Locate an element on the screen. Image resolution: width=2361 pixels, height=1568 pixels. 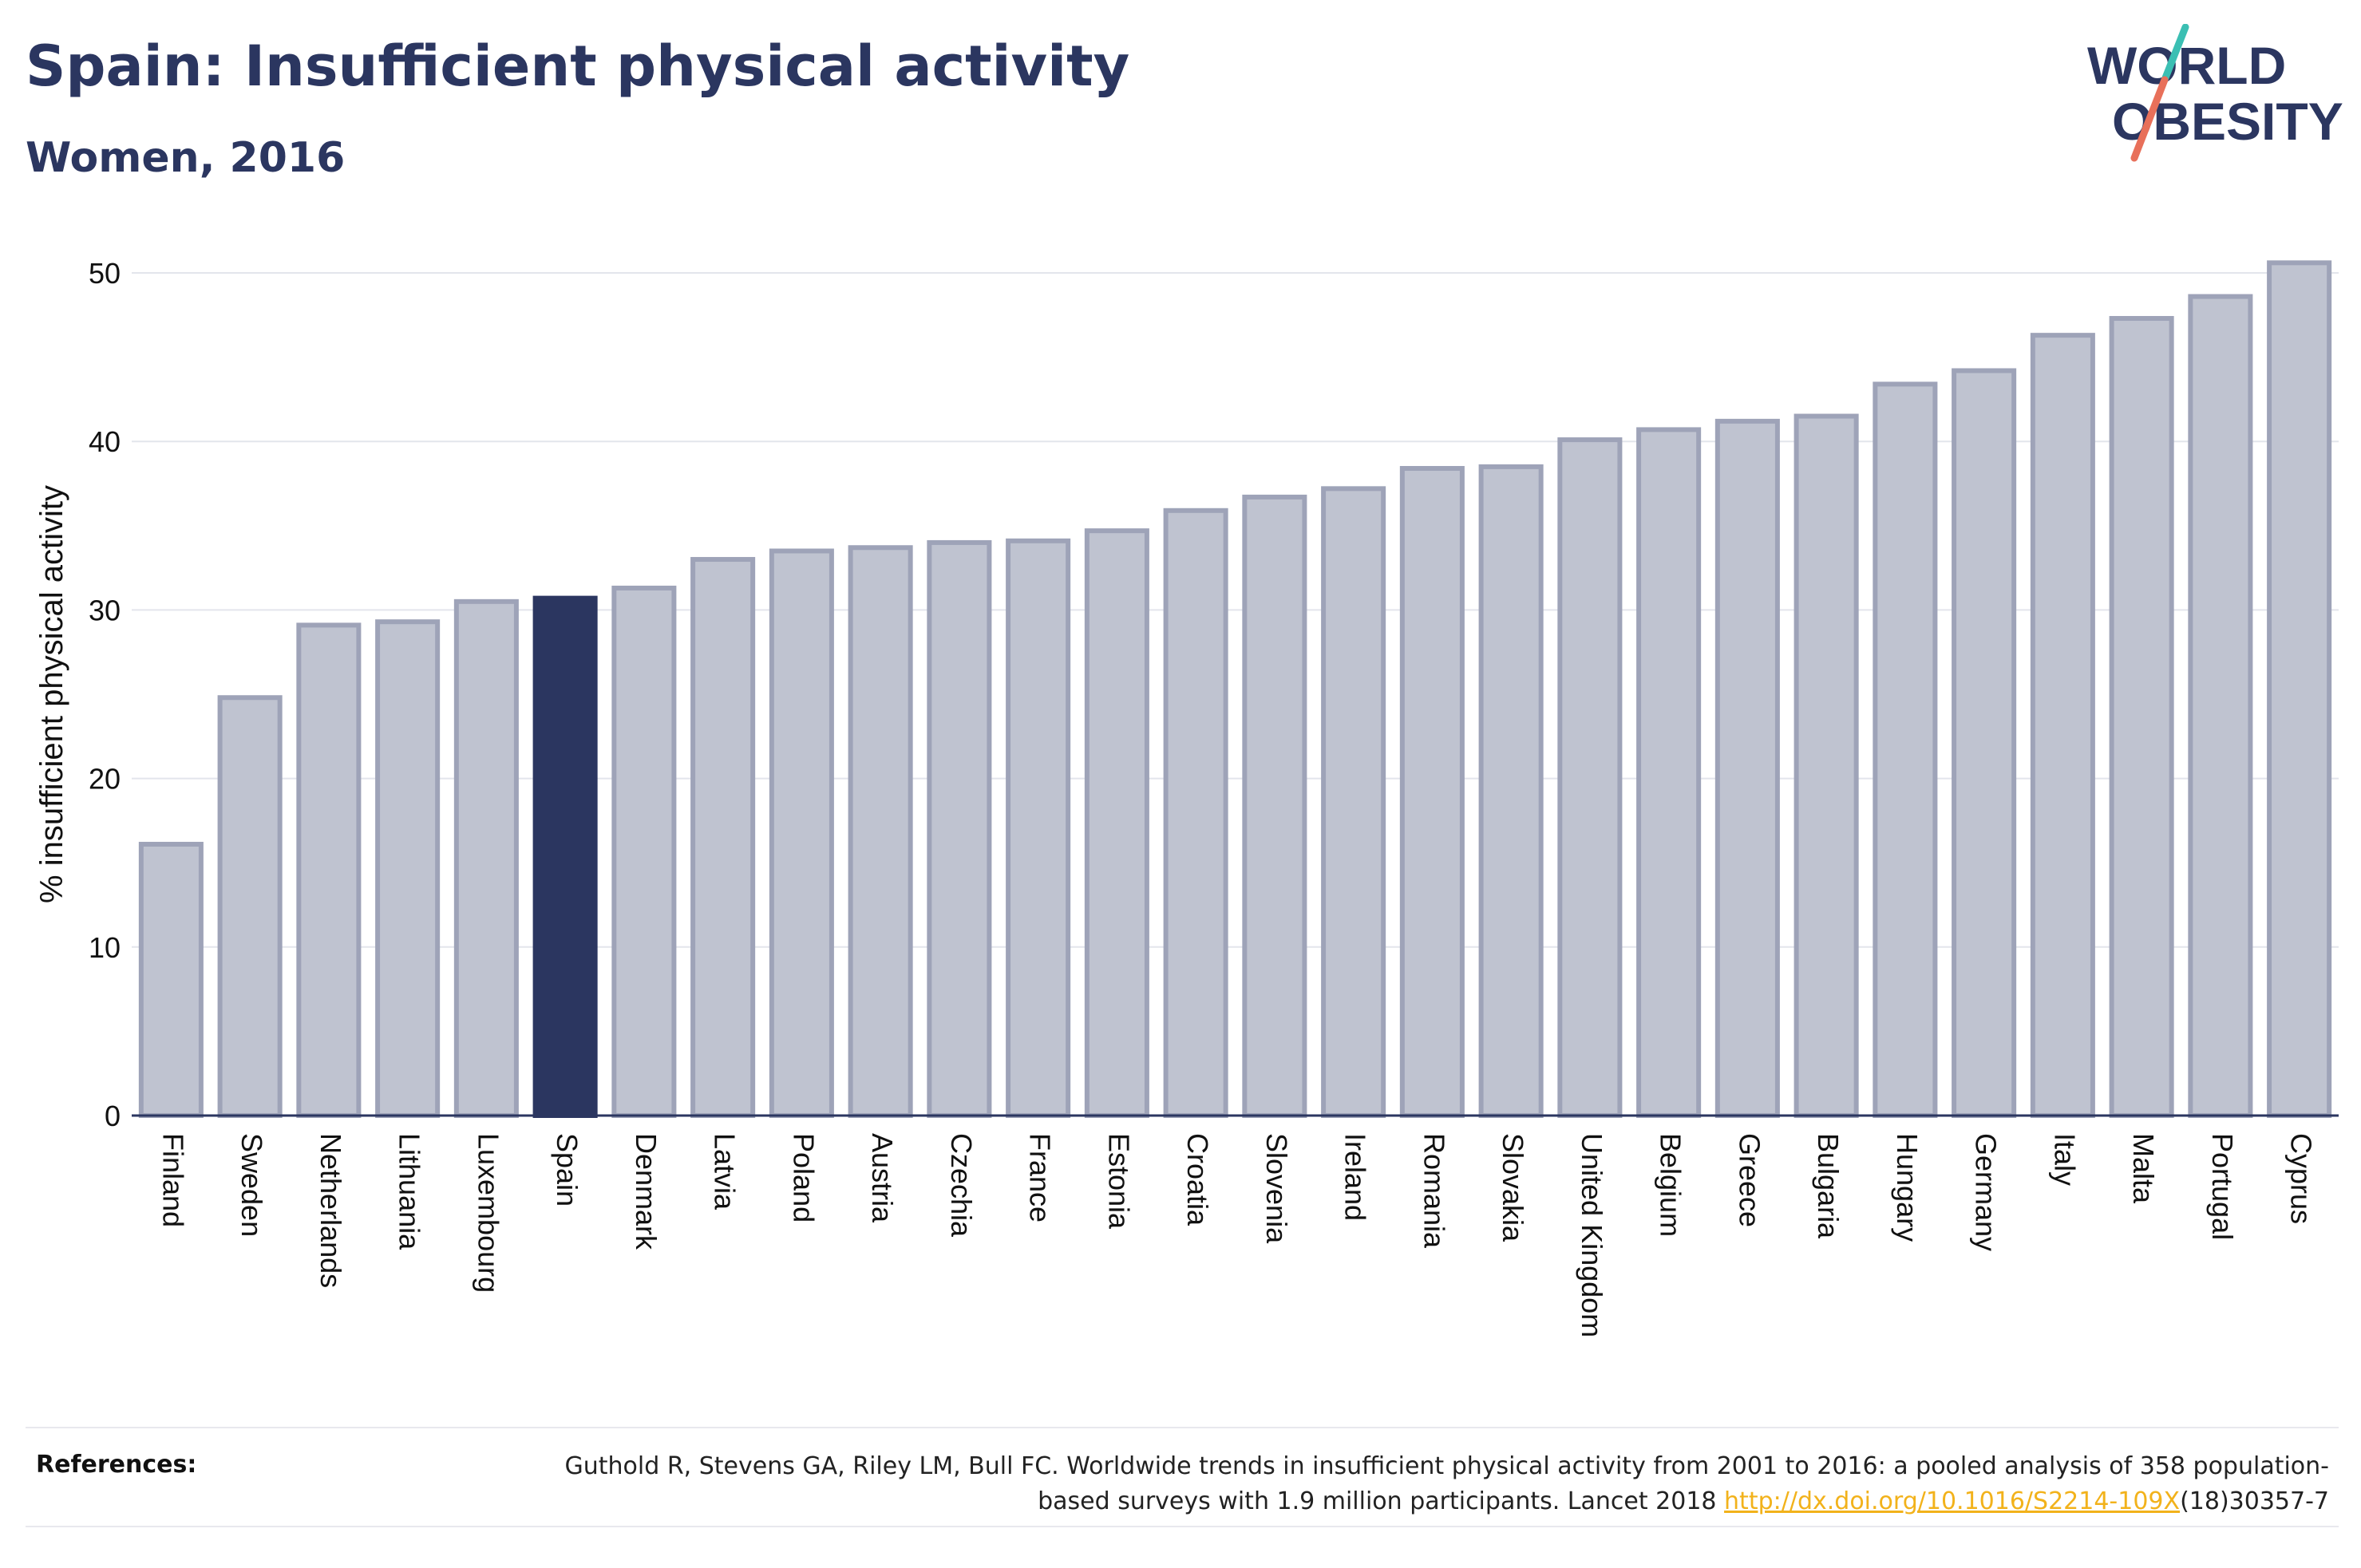
x-tick-label: Malta is located at coordinates (2143, 1168).